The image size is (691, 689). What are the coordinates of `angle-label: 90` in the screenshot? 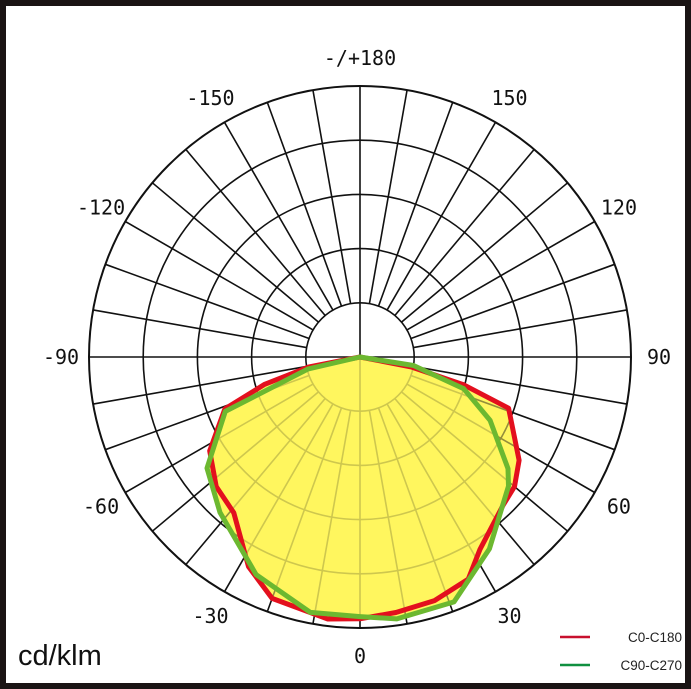 It's located at (659, 357).